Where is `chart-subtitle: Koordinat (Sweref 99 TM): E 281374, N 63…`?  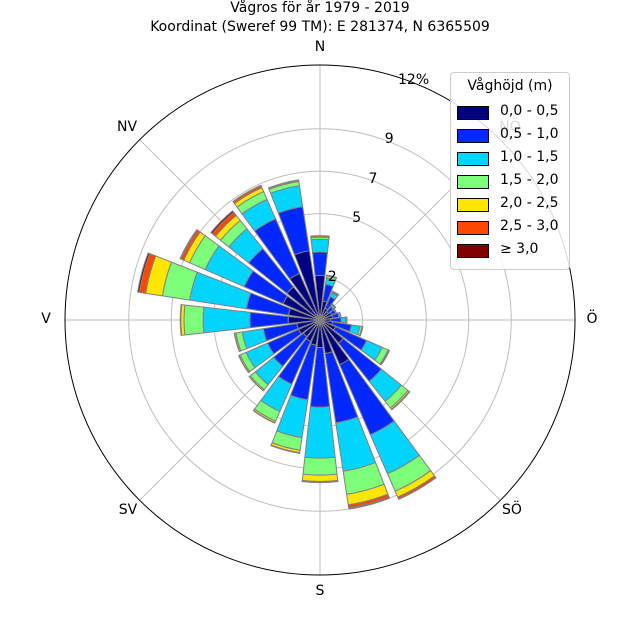 chart-subtitle: Koordinat (Sweref 99 TM): E 281374, N 63… is located at coordinates (320, 27).